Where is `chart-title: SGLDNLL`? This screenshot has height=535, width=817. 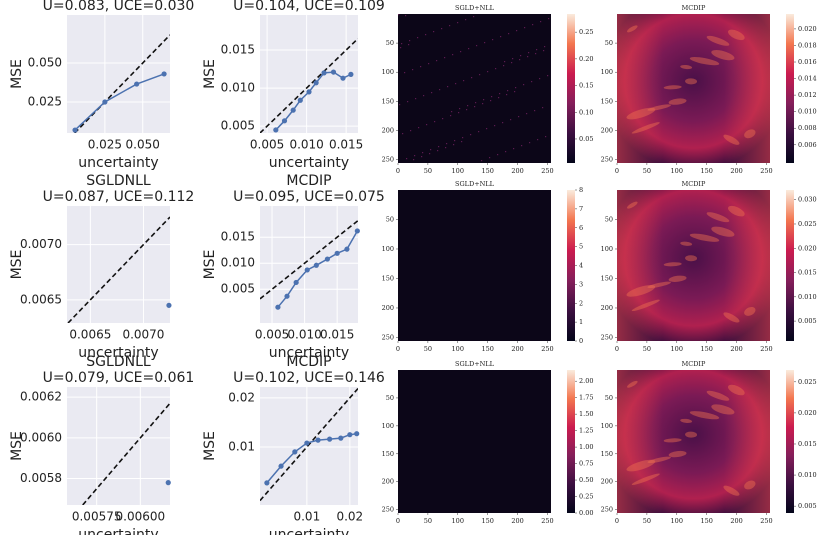 chart-title: SGLDNLL is located at coordinates (118, 362).